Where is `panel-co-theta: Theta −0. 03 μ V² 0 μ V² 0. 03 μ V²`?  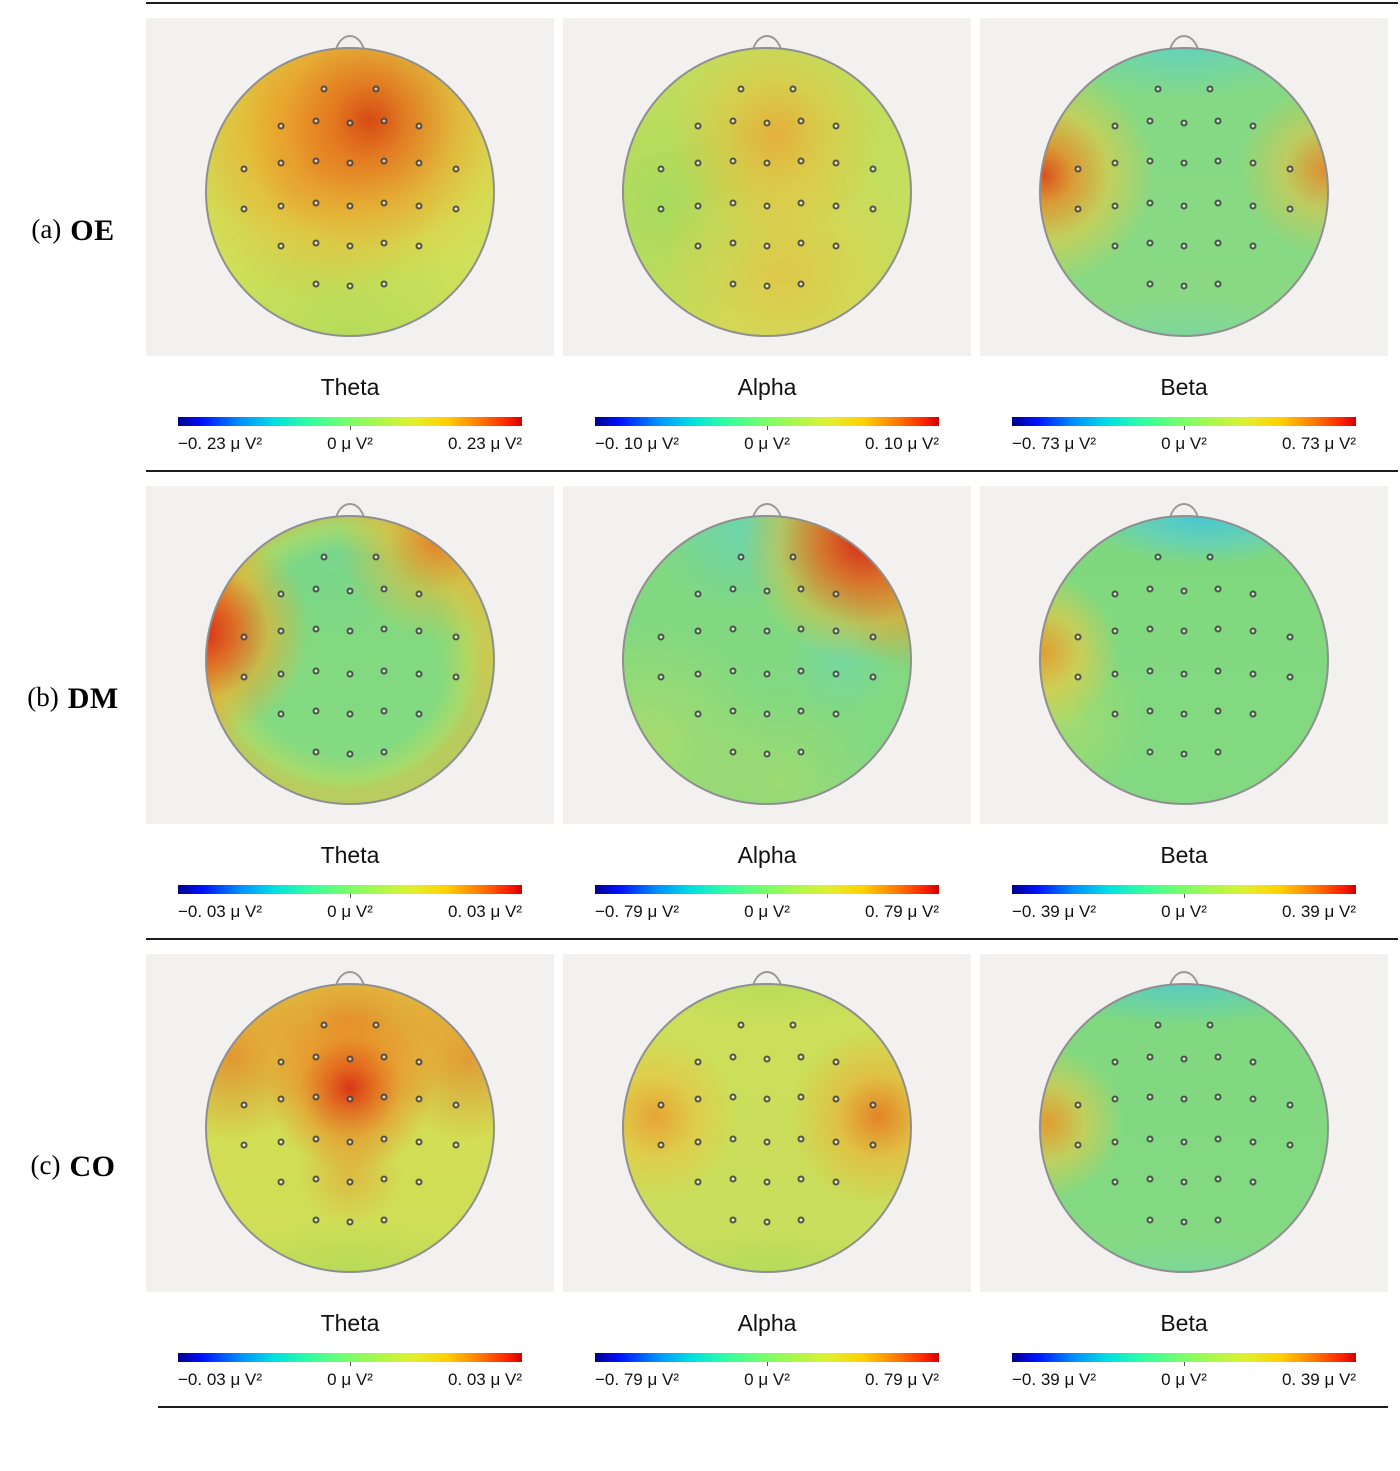 panel-co-theta: Theta −0. 03 μ V² 0 μ V² 0. 03 μ V² is located at coordinates (350, 1172).